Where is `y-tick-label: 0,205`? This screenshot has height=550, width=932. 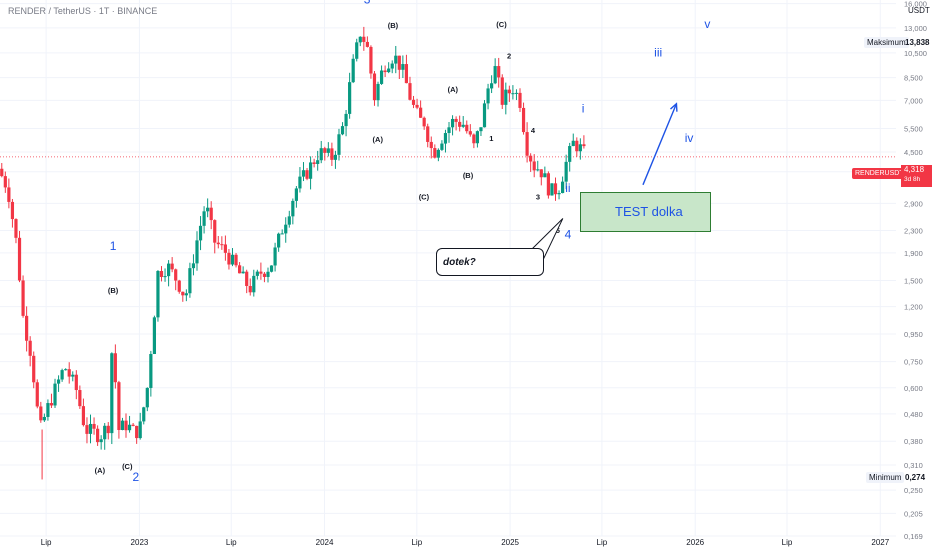
y-tick-label: 0,205 is located at coordinates (913, 513).